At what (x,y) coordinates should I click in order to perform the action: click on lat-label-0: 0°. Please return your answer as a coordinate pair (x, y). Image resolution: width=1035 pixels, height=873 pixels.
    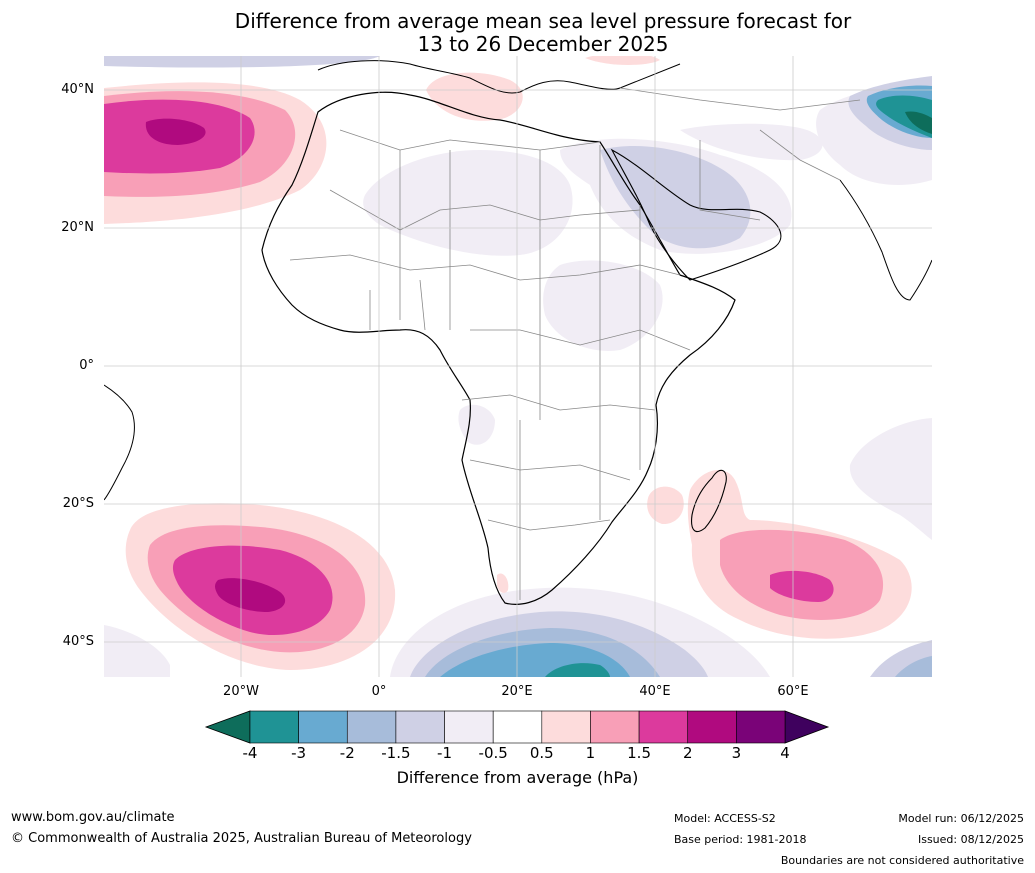
    Looking at the image, I should click on (86, 365).